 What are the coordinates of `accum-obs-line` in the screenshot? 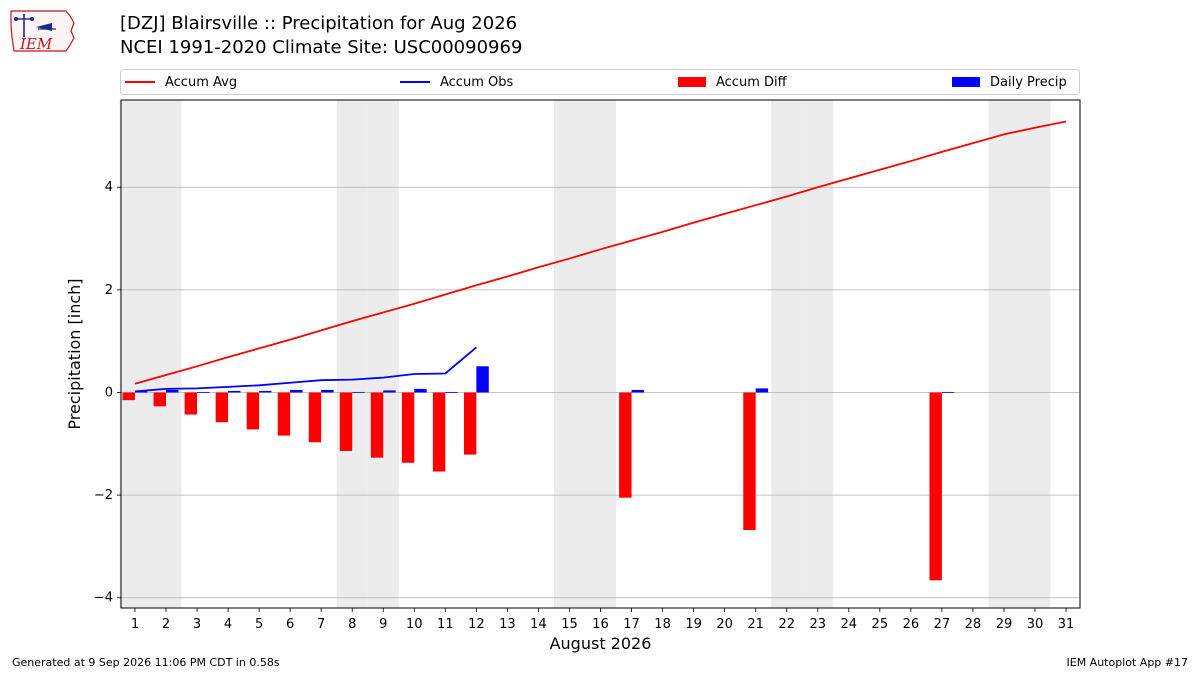 It's located at (305, 369).